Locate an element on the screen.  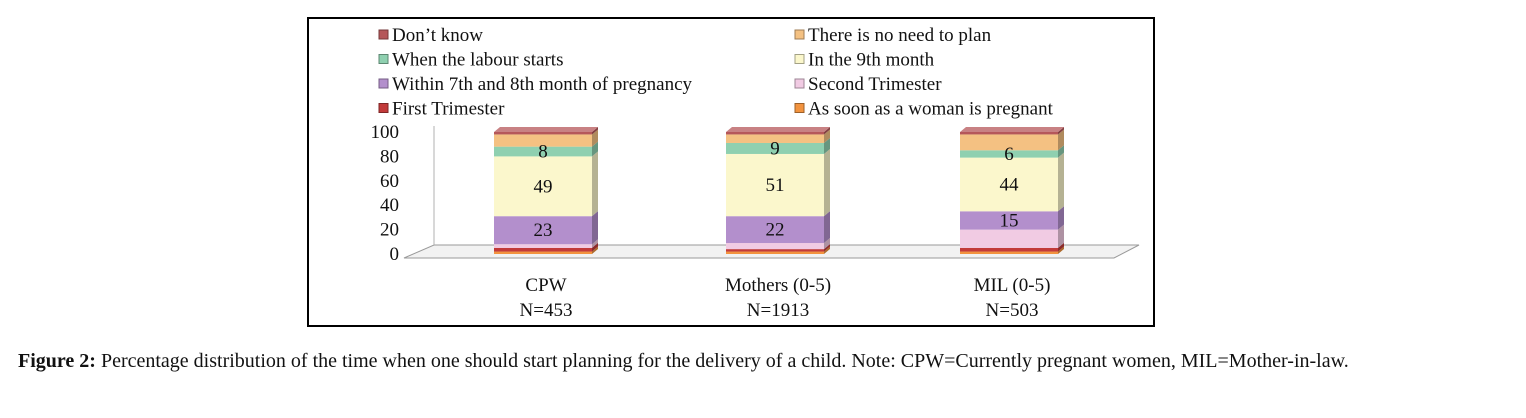
data-label-seventh_eighth_month: 22 is located at coordinates (775, 230).